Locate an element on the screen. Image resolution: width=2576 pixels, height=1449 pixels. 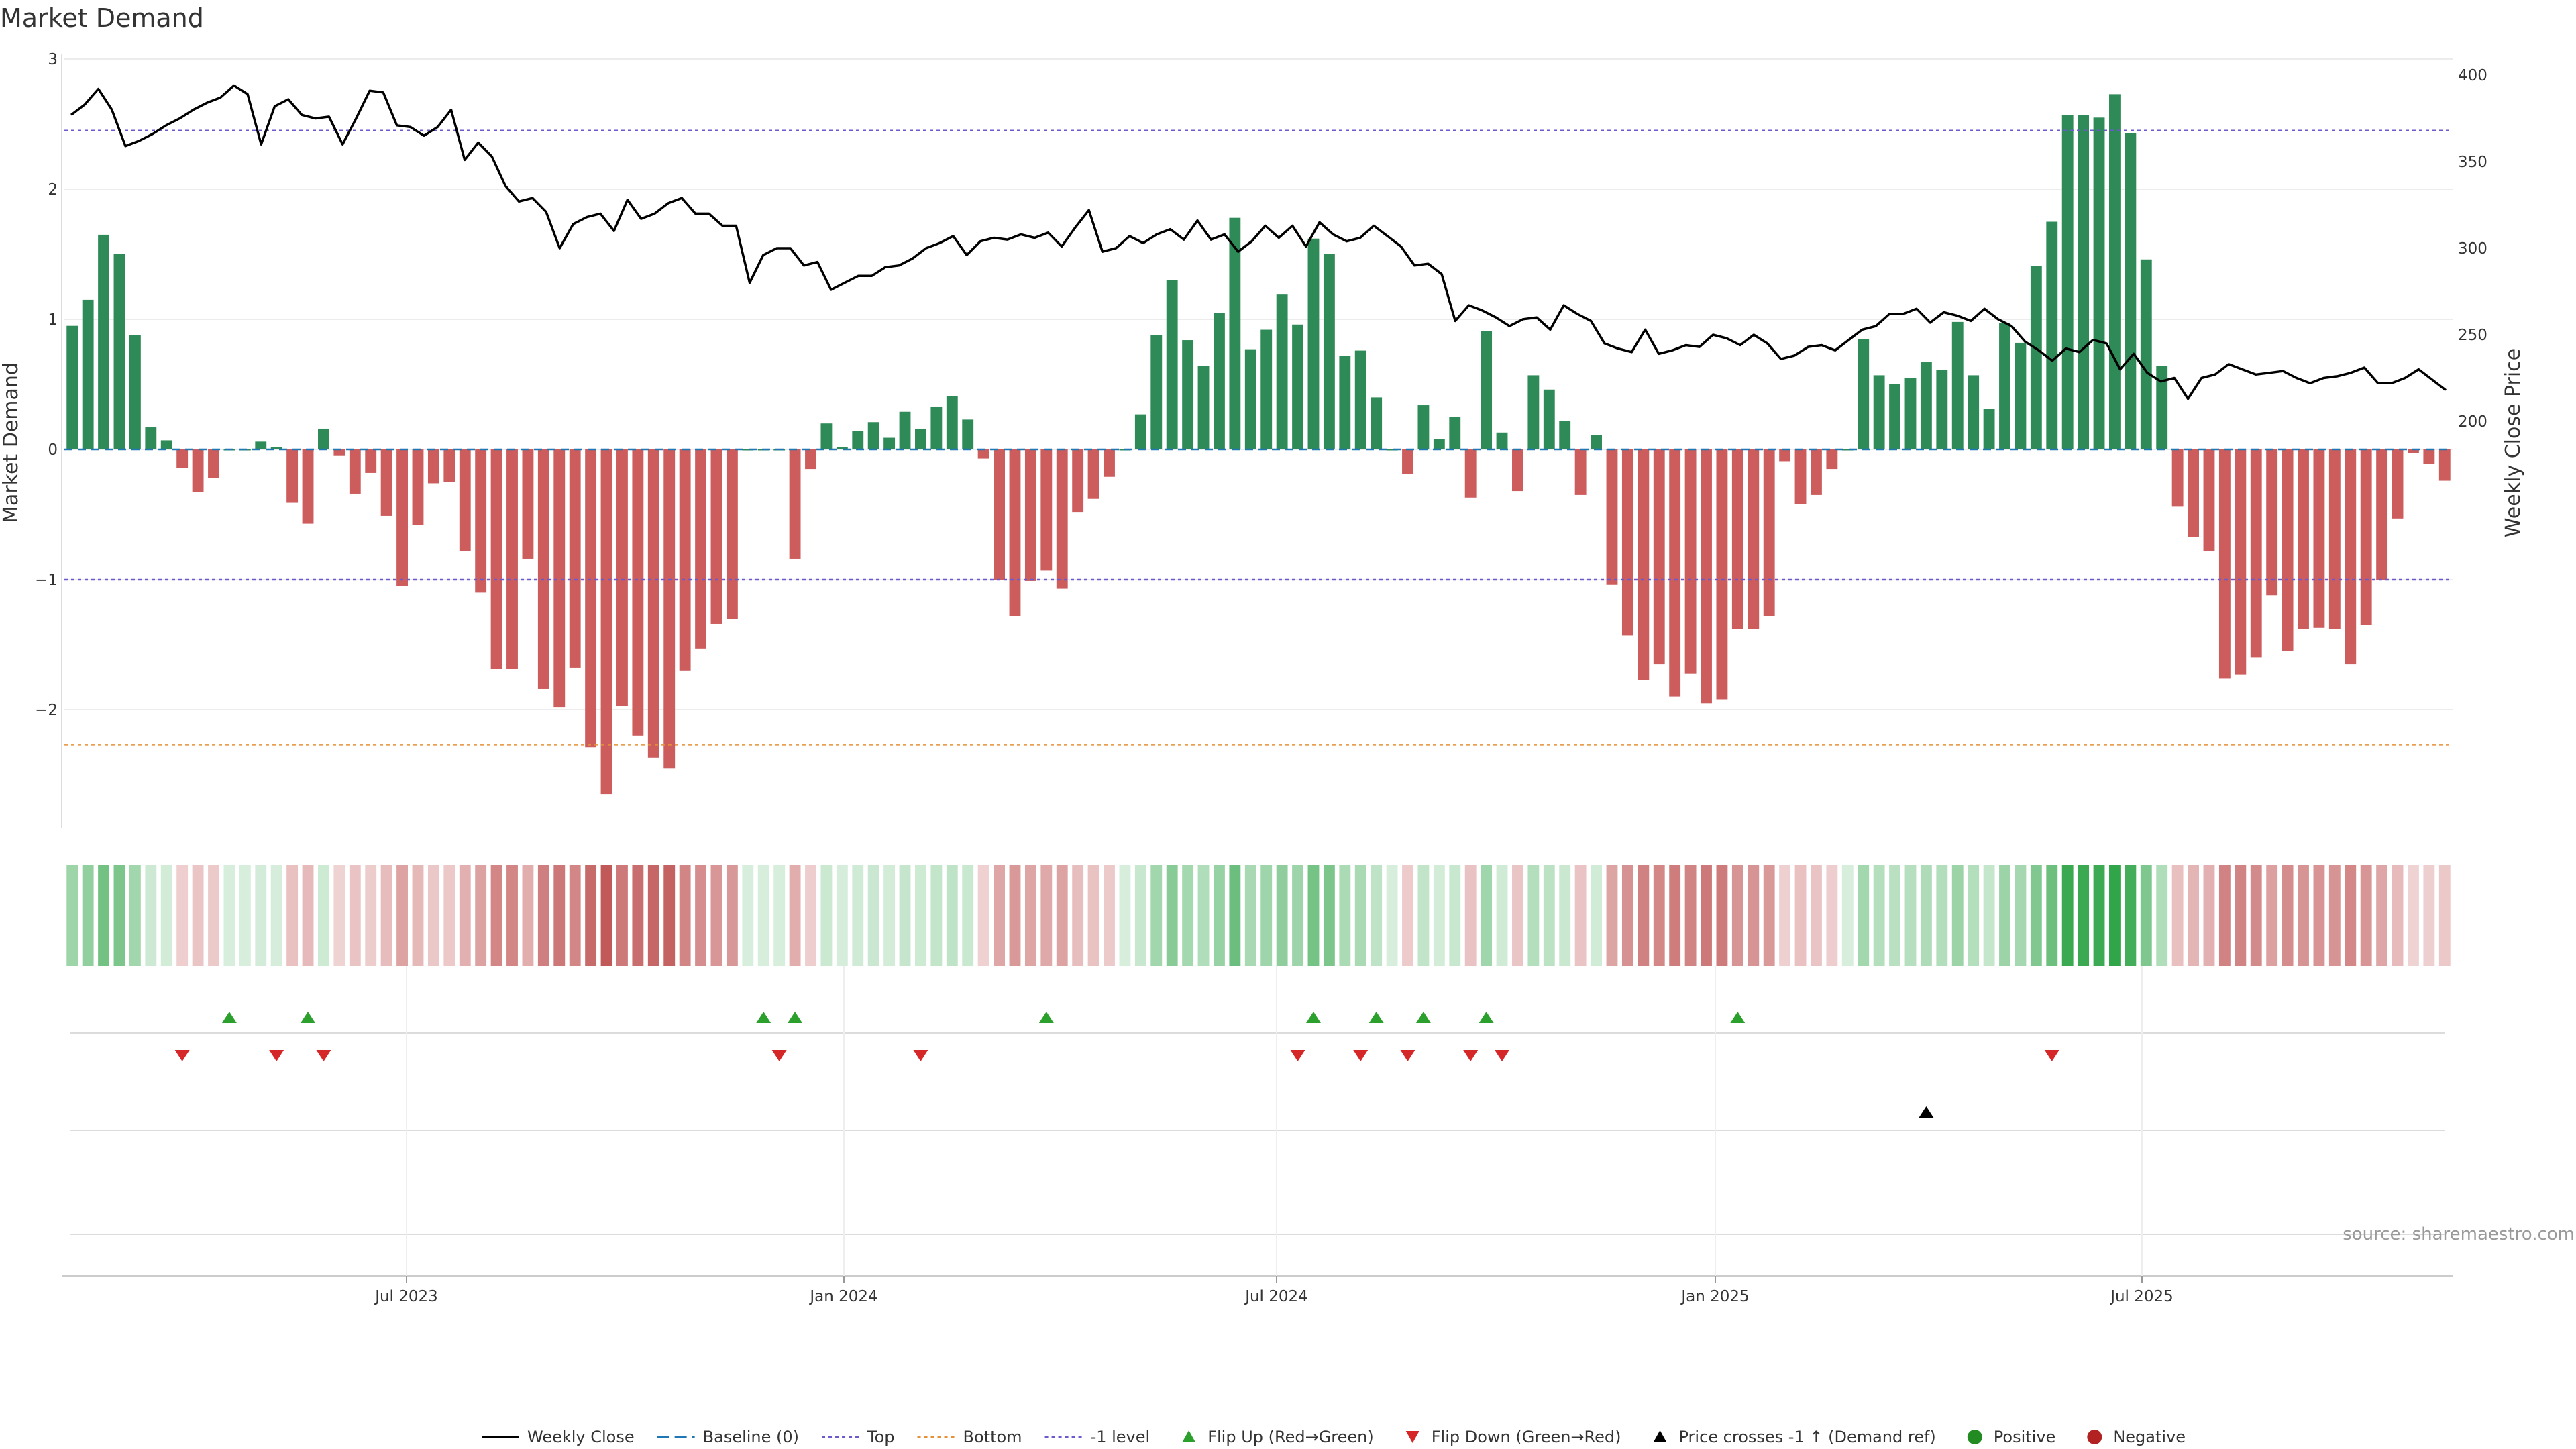
y-right-tick-label: 350 is located at coordinates (2472, 162).